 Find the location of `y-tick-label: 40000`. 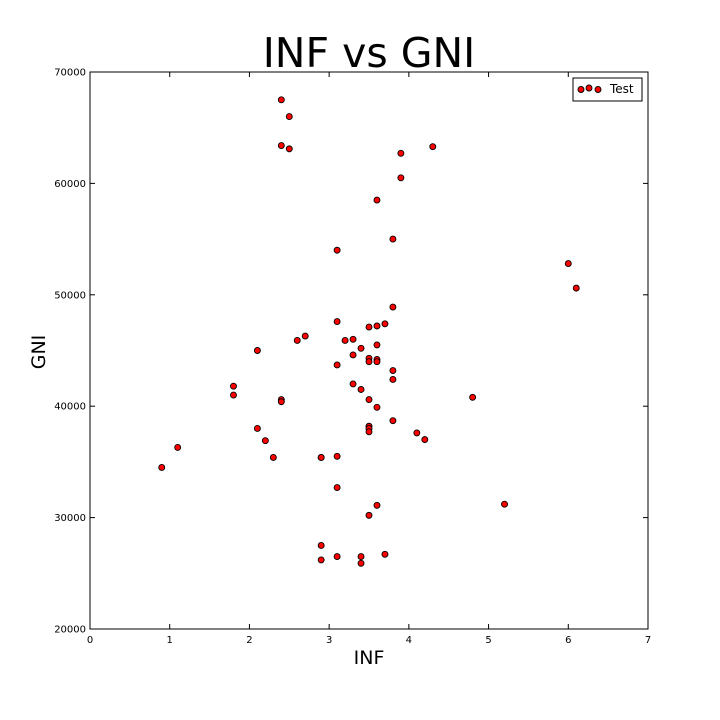

y-tick-label: 40000 is located at coordinates (70, 407).